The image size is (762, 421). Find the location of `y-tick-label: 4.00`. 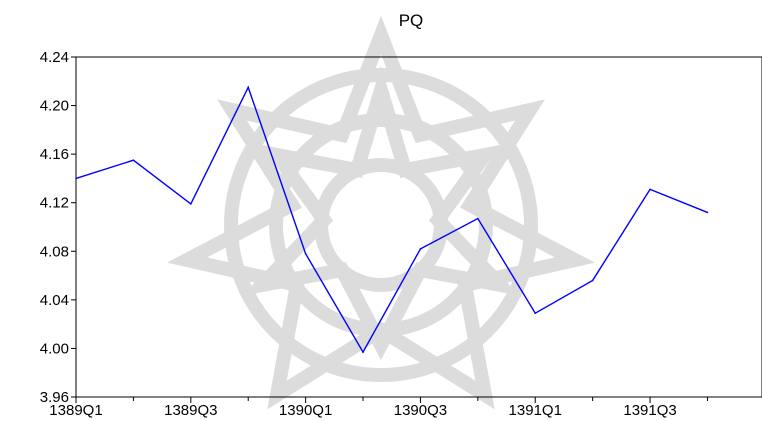

y-tick-label: 4.00 is located at coordinates (54, 348).